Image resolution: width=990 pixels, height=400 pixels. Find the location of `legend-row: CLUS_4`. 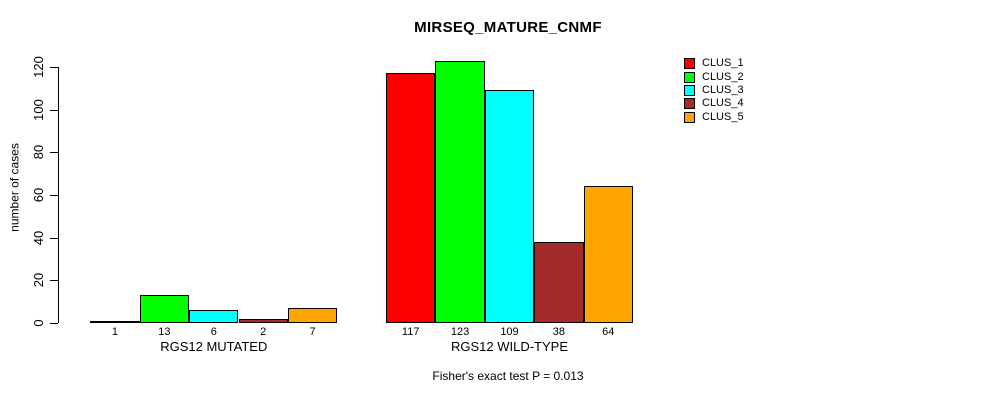

legend-row: CLUS_4 is located at coordinates (714, 103).